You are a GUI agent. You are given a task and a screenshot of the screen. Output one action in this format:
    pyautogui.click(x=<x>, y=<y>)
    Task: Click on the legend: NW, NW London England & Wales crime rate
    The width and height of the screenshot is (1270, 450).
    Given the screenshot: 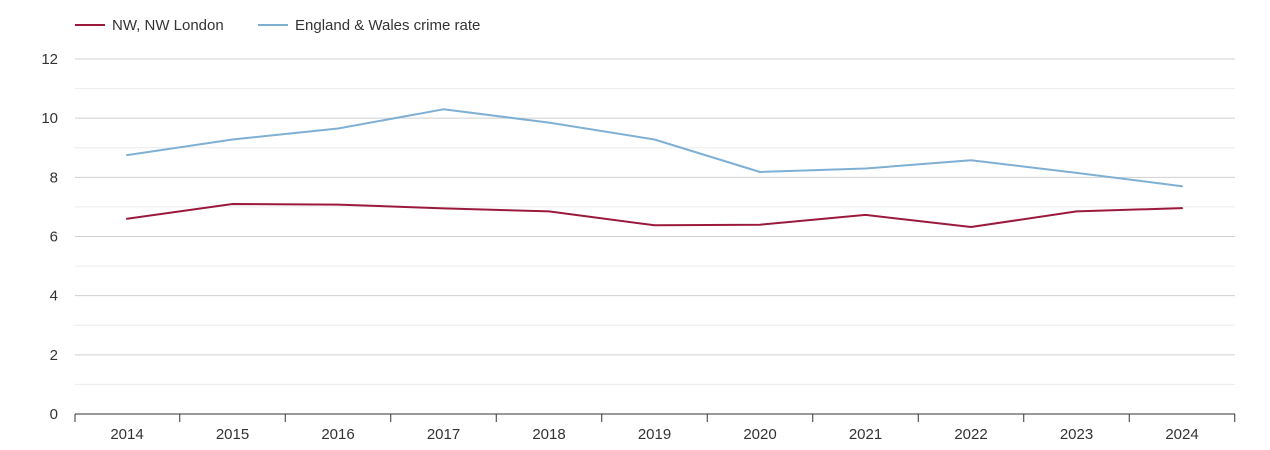 What is the action you would take?
    pyautogui.click(x=277, y=25)
    